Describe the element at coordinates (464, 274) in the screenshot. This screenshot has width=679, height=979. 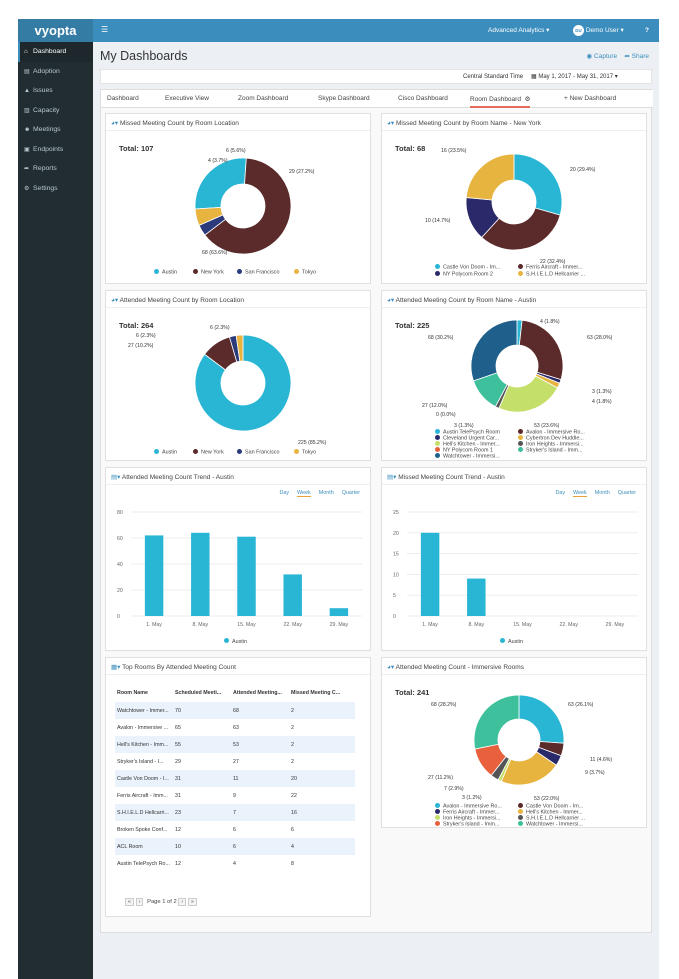
I see `legend-item: NY Polycom Room 2` at that location.